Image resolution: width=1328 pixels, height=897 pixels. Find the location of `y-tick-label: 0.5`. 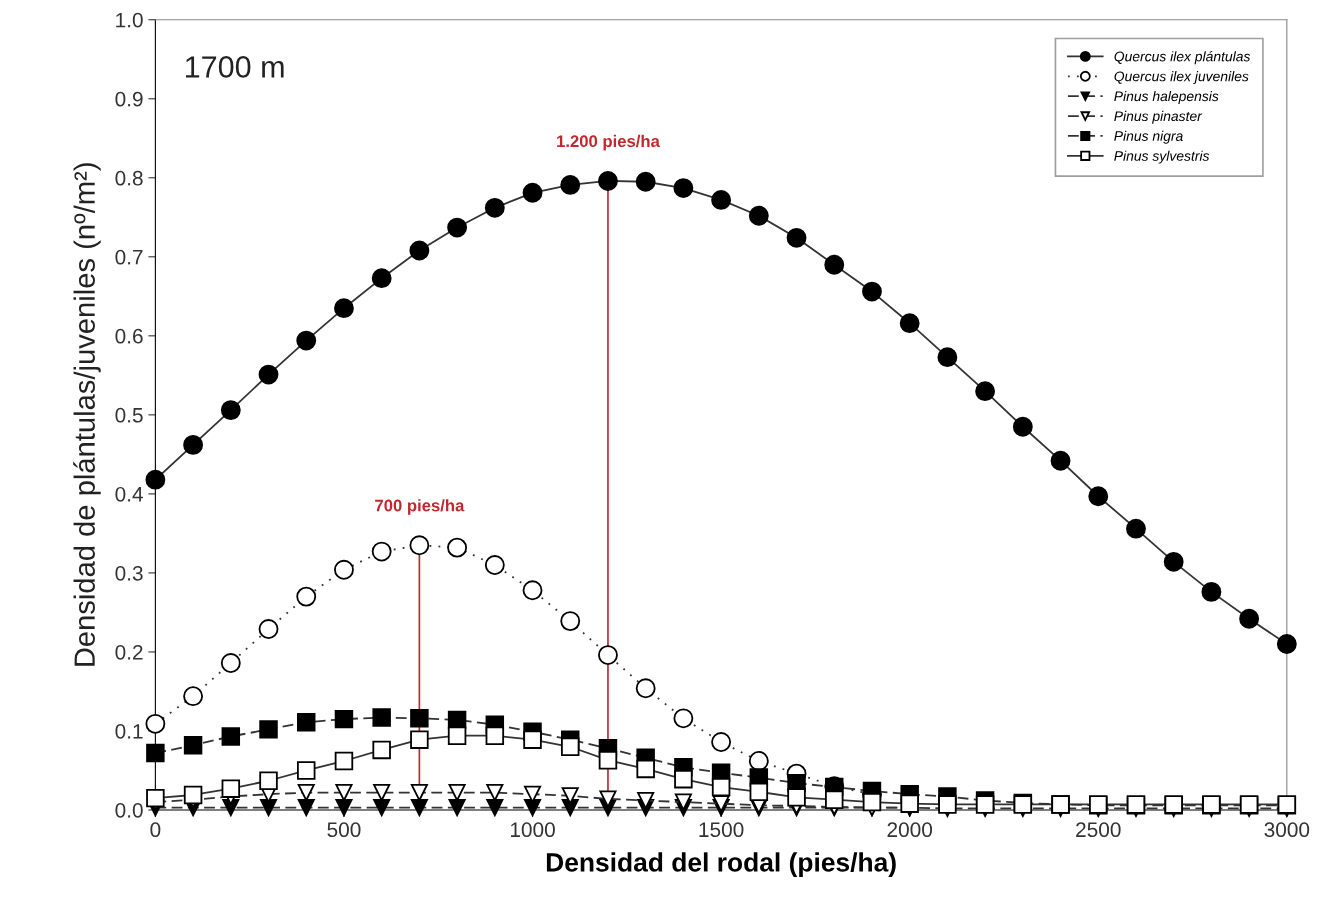

y-tick-label: 0.5 is located at coordinates (129, 415).